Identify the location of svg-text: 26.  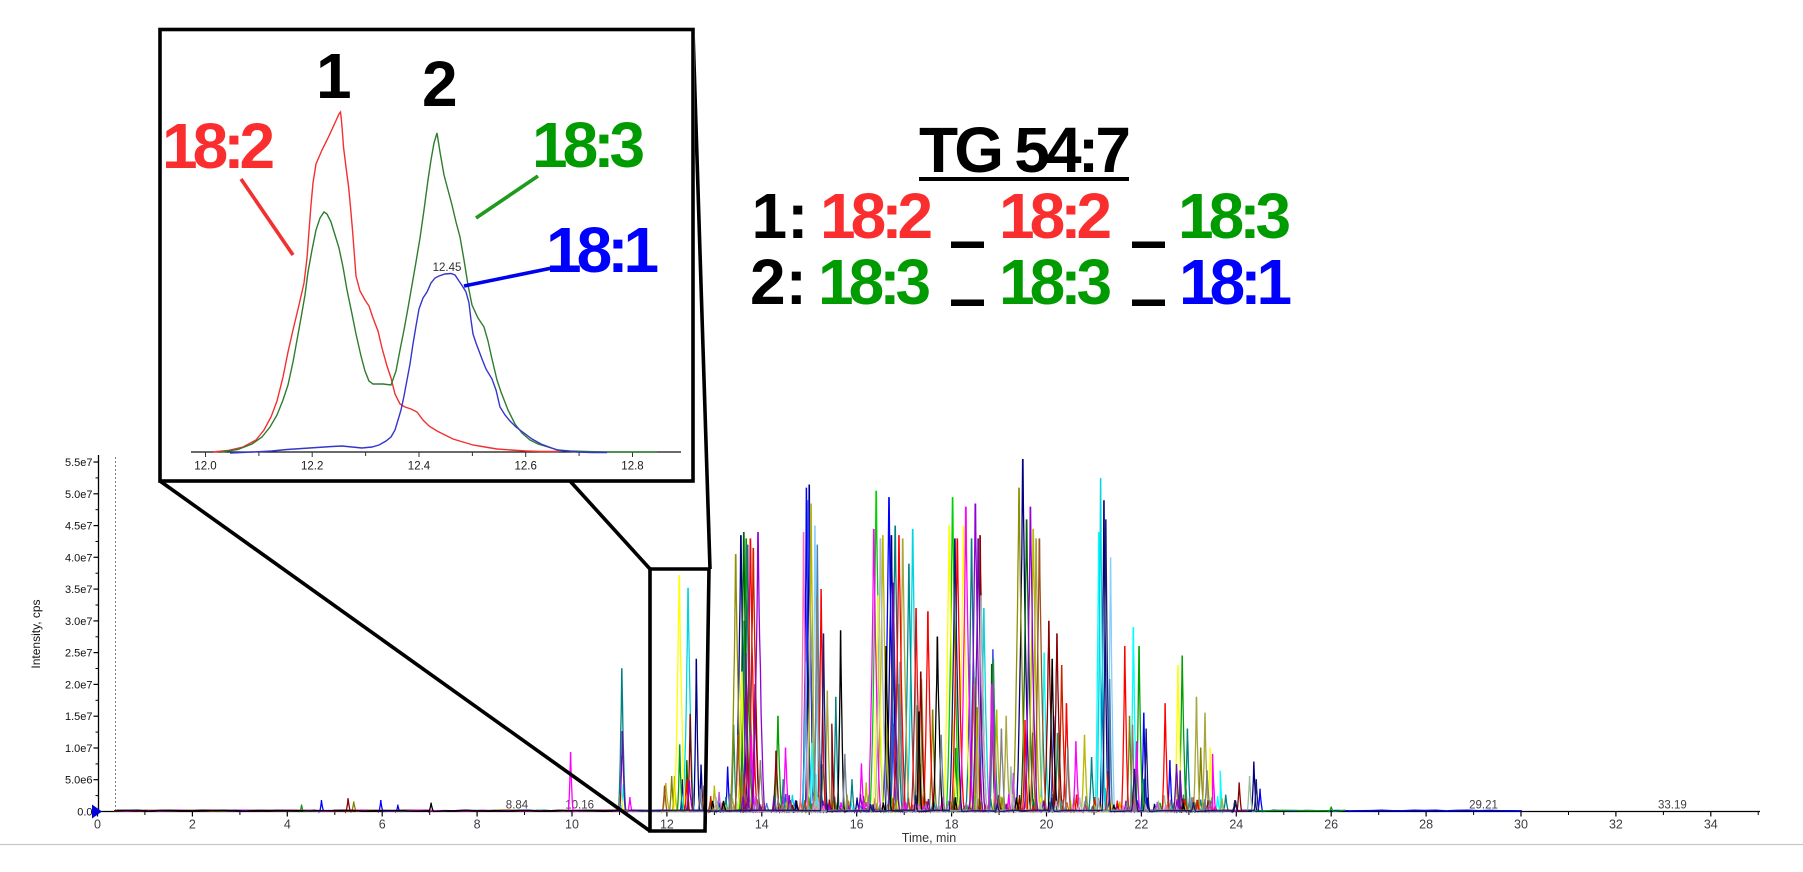
(1331, 825).